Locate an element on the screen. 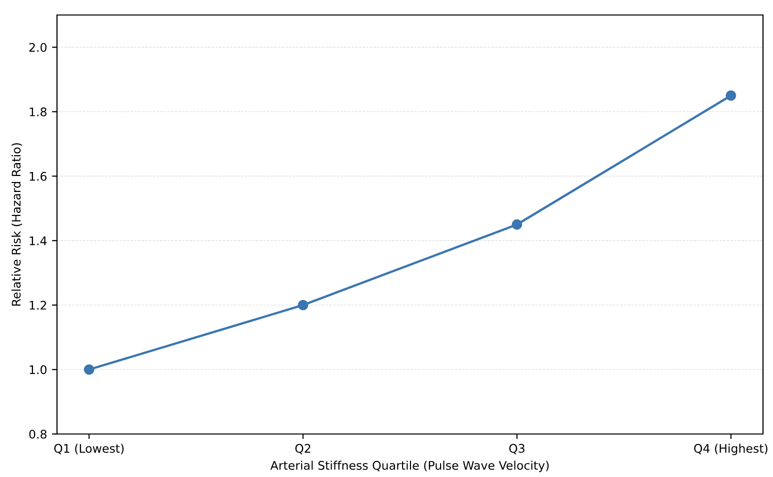  x-tick-label: Q4 (Highest) is located at coordinates (731, 450).